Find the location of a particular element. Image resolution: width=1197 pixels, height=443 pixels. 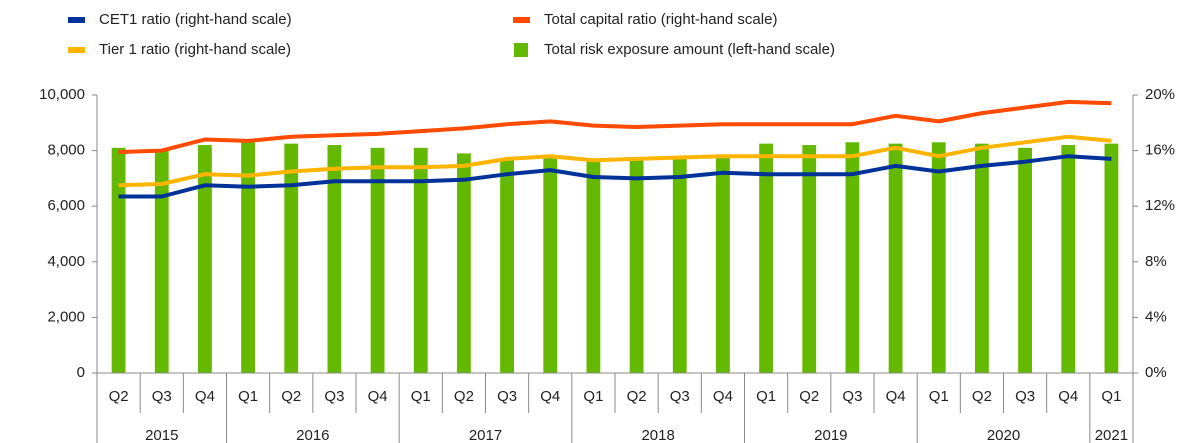

legend-label: Tier 1 ratio (right-hand scale) is located at coordinates (195, 49).